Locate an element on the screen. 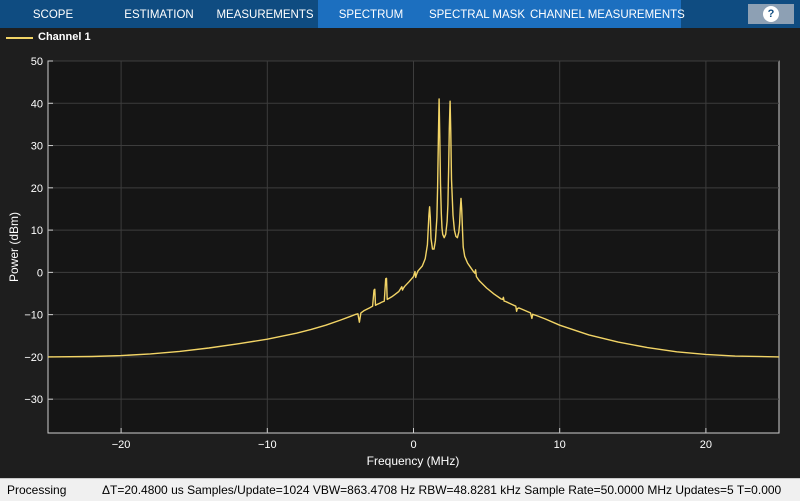 The height and width of the screenshot is (501, 800). x-tick-label: −10 is located at coordinates (267, 445).